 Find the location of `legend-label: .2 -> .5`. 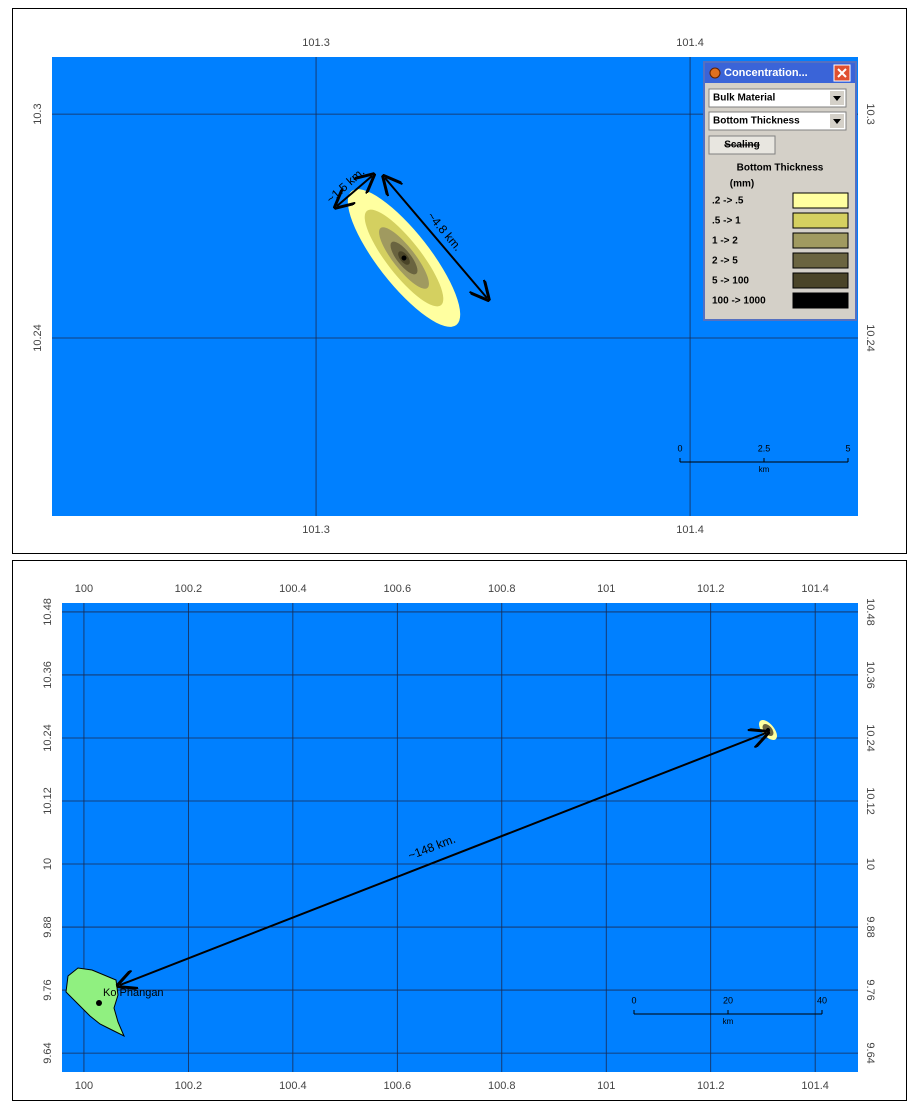

legend-label: .2 -> .5 is located at coordinates (728, 201).